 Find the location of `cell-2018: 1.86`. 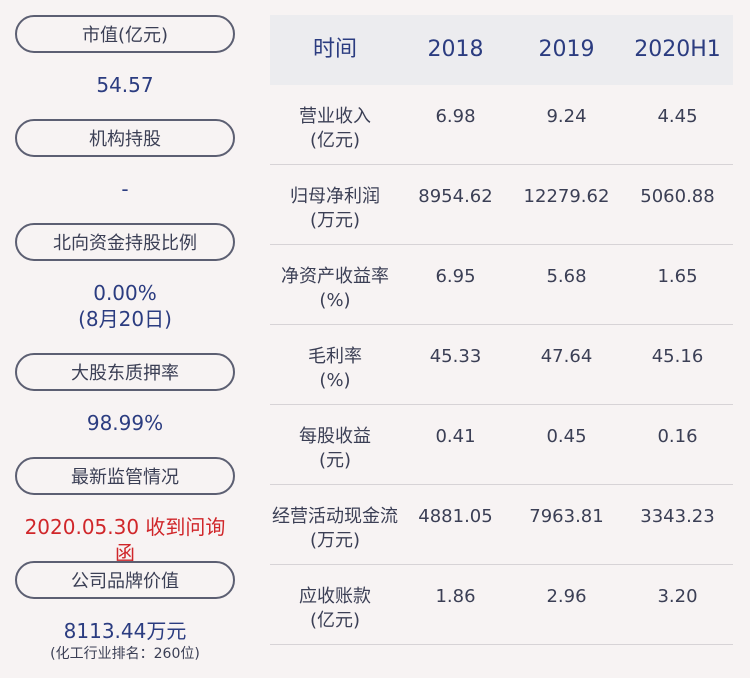

cell-2018: 1.86 is located at coordinates (455, 596).